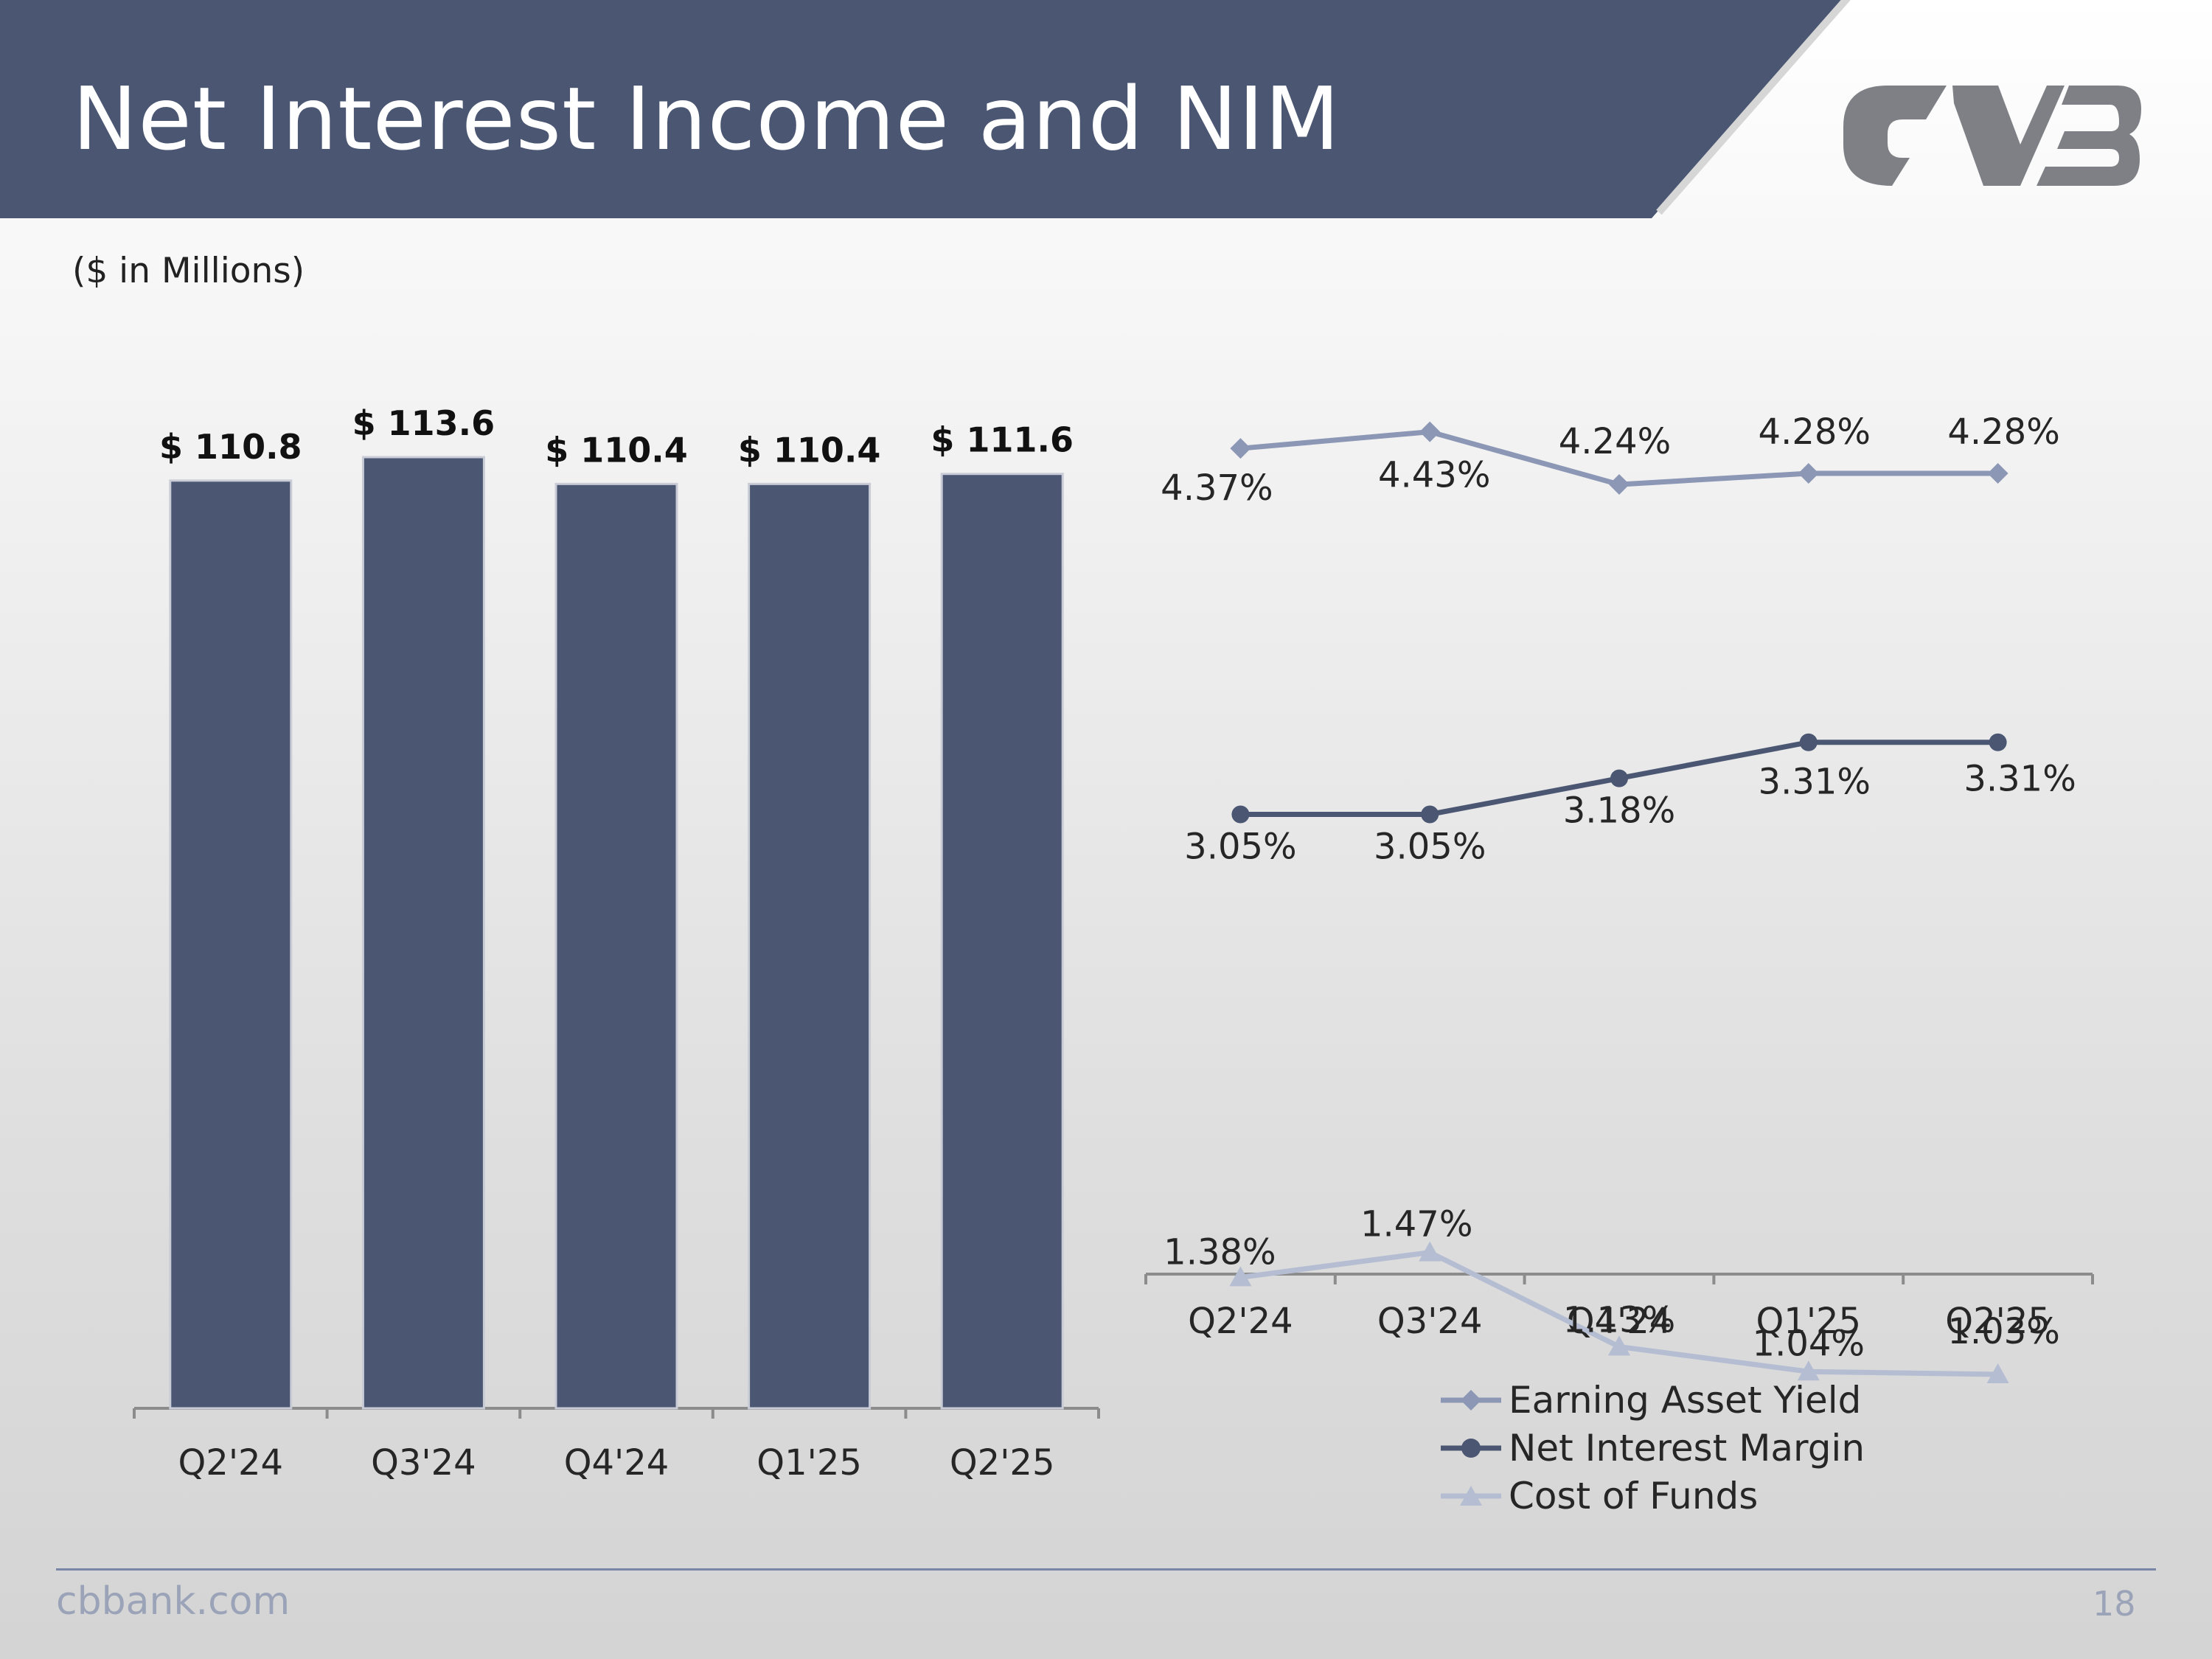 The height and width of the screenshot is (1659, 2212). What do you see at coordinates (1615, 441) in the screenshot?
I see `point-label: 4.24%` at bounding box center [1615, 441].